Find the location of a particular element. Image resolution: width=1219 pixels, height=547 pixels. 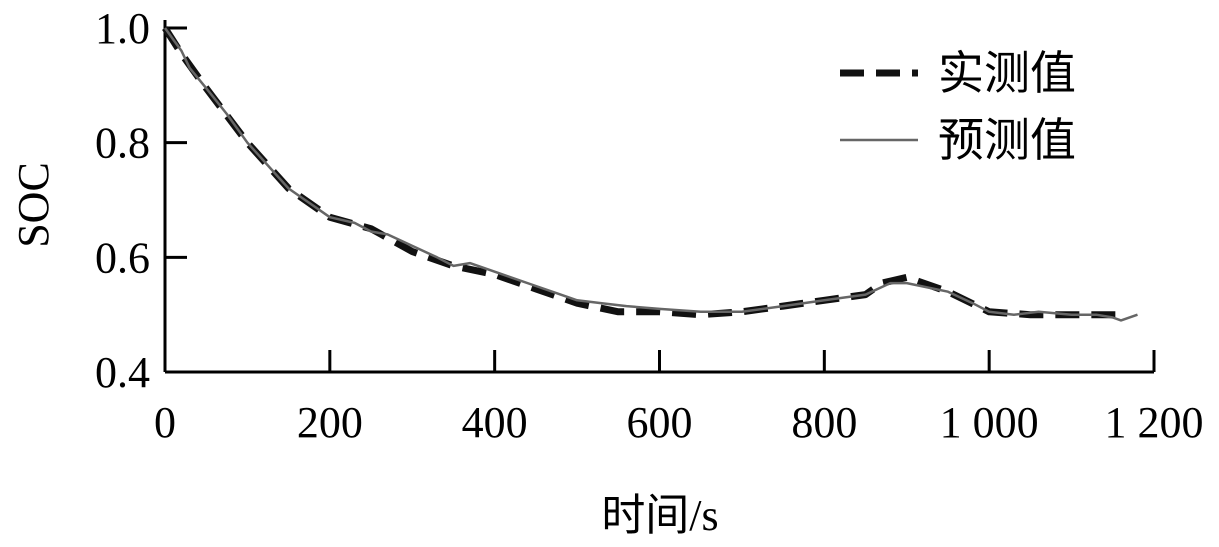

x-tick-label: 600 is located at coordinates (660, 422).